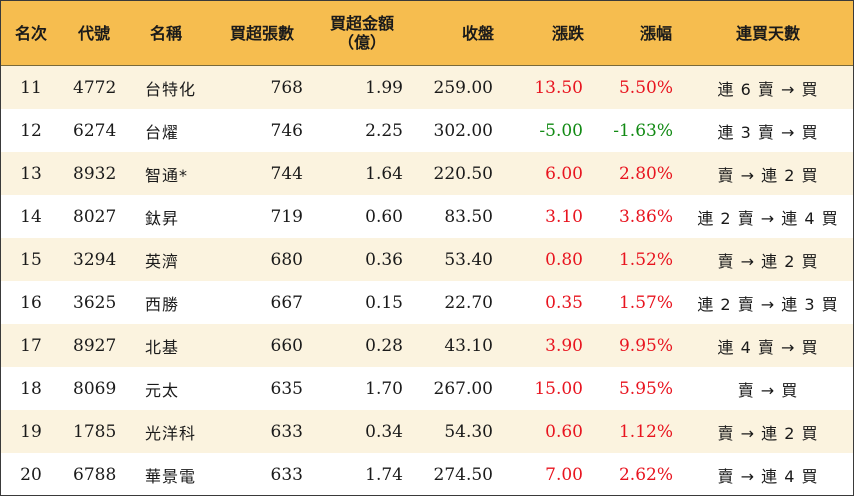  What do you see at coordinates (463, 130) in the screenshot?
I see `cell-close: 302.00` at bounding box center [463, 130].